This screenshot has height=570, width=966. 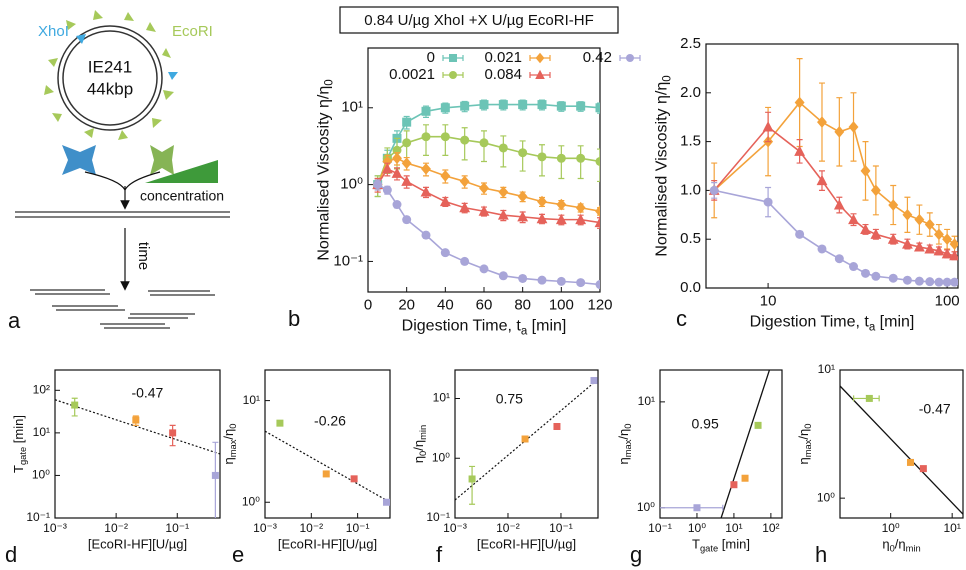 I want to click on x-axis-label: η0/ηmin, so click(x=901, y=545).